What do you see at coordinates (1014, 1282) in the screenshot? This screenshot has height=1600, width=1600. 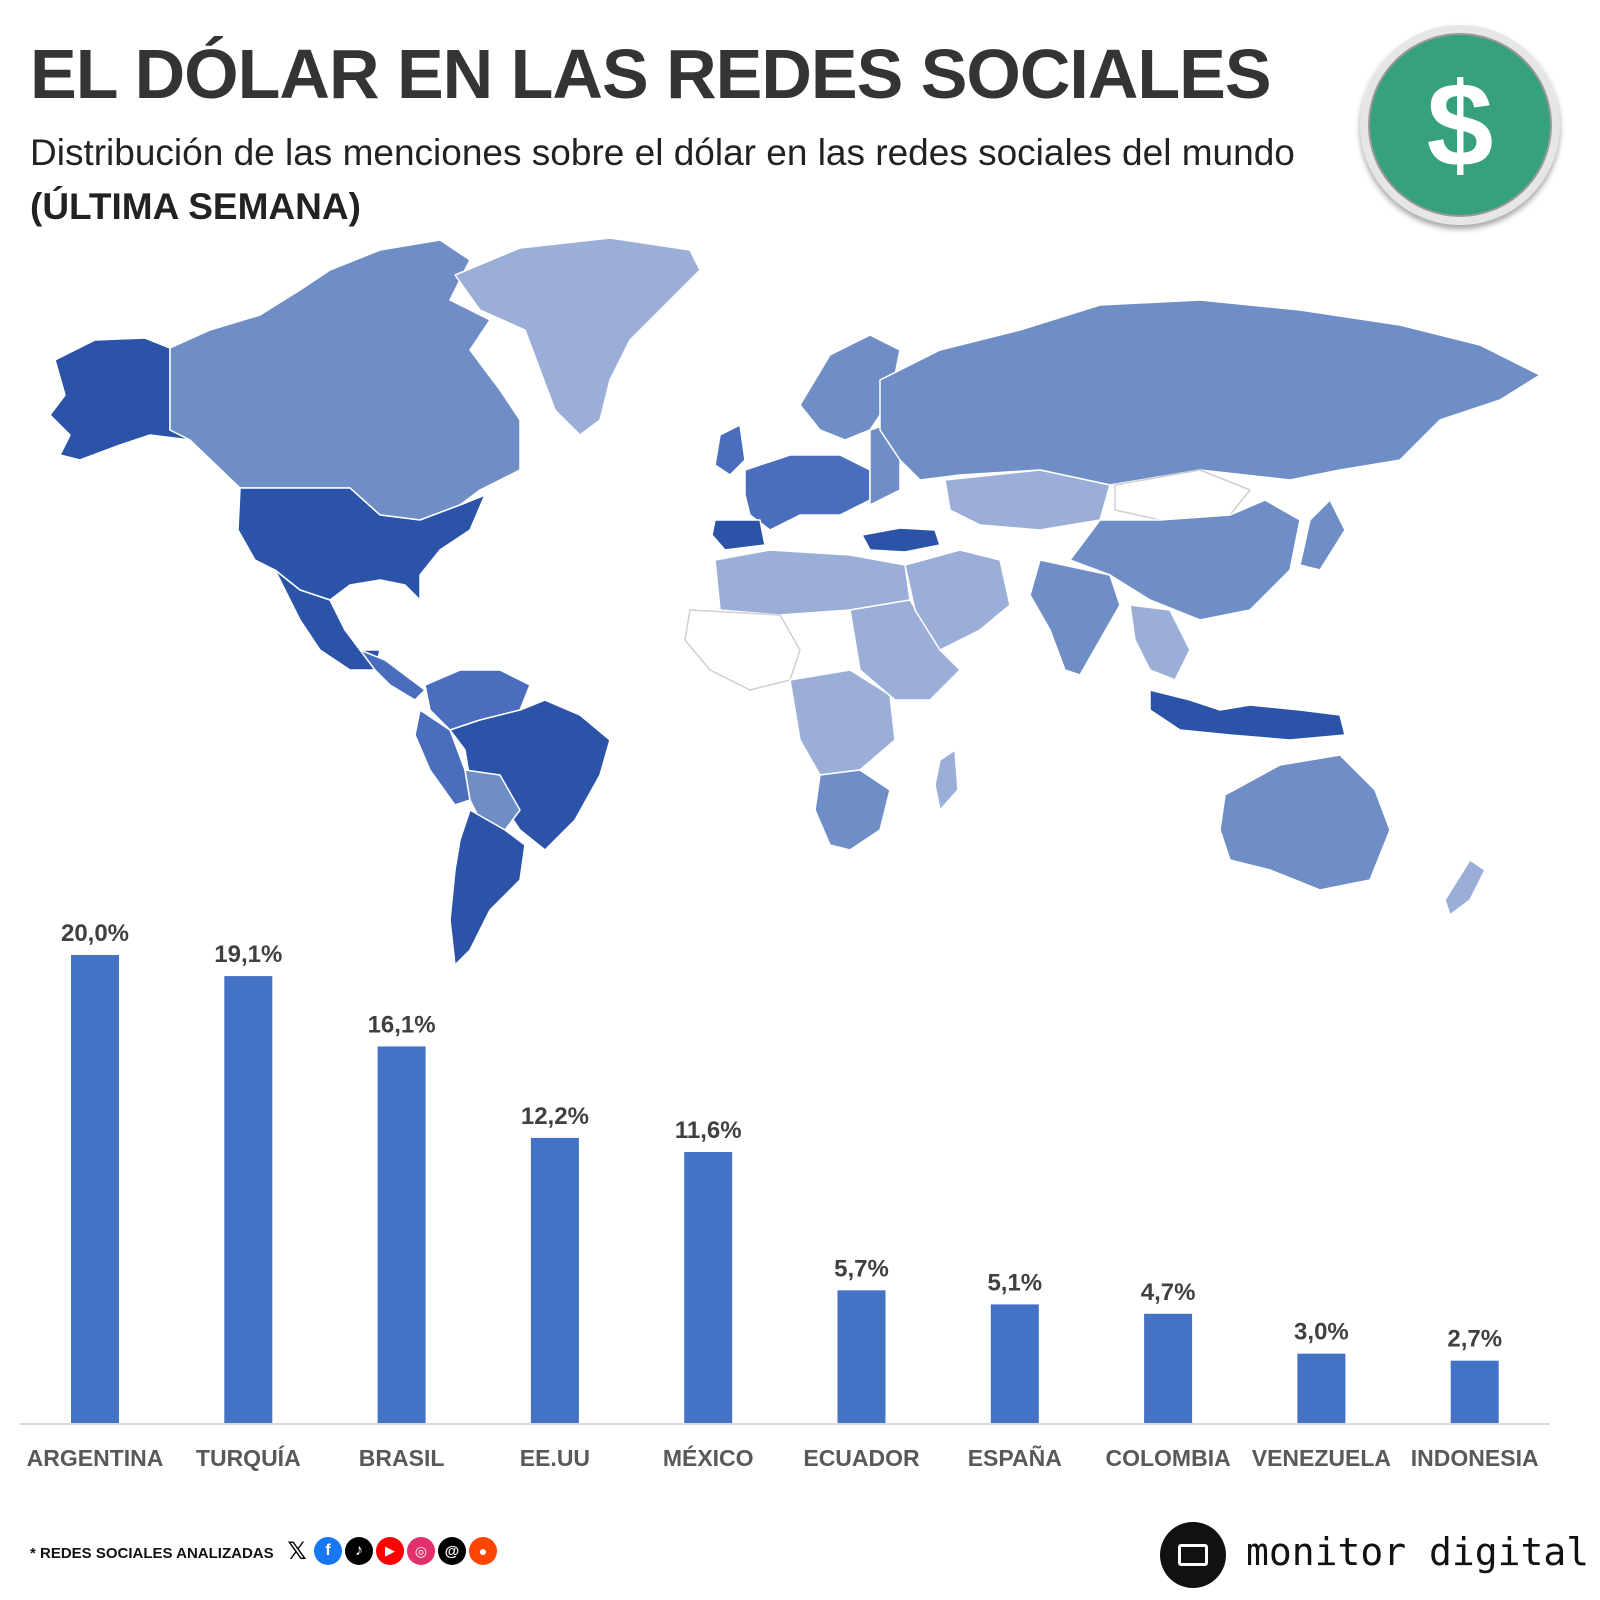 I see `value-label: 5,1%` at bounding box center [1014, 1282].